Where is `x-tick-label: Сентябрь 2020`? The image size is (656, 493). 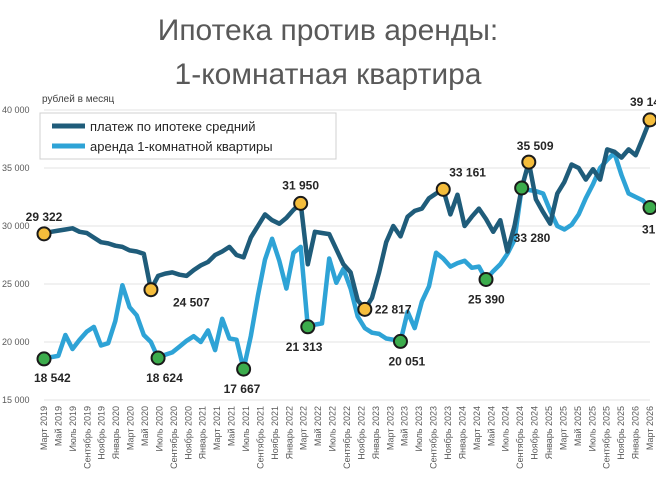
x-tick-label: Сентябрь 2020 is located at coordinates (174, 437).